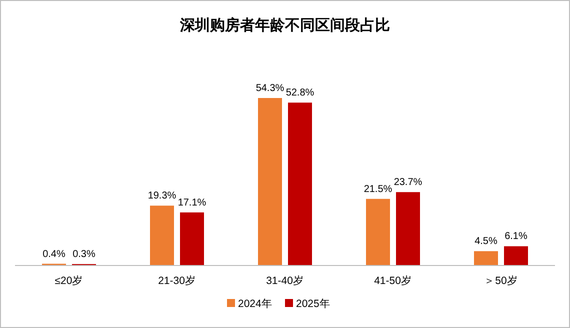 This screenshot has width=570, height=328. Describe the element at coordinates (84, 254) in the screenshot. I see `data-label: 0.3%` at that location.